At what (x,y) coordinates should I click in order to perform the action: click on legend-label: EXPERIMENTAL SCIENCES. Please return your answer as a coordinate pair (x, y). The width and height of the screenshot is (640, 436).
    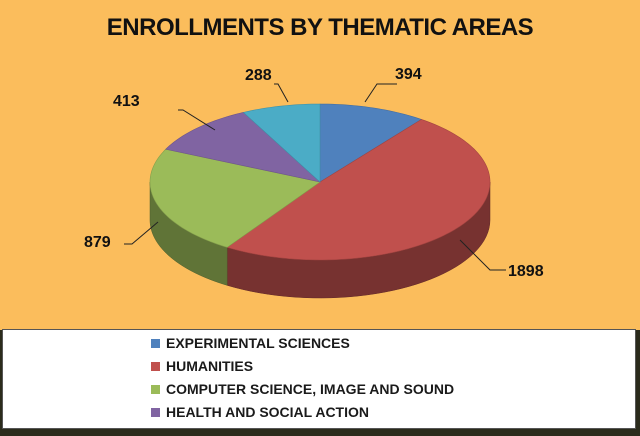
    Looking at the image, I should click on (258, 343).